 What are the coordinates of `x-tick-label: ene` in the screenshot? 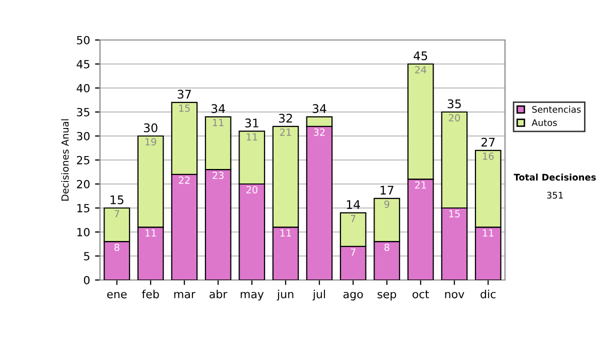 It's located at (117, 295).